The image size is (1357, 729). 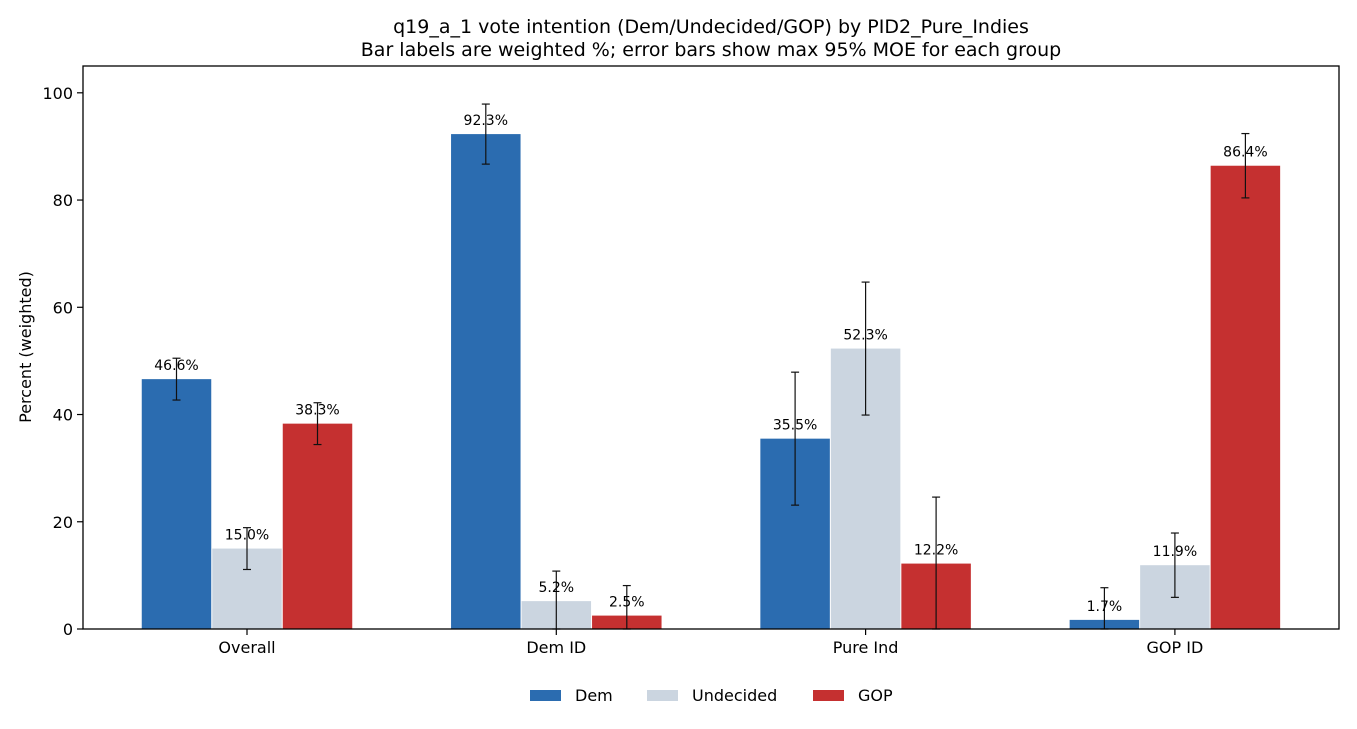 What do you see at coordinates (486, 121) in the screenshot?
I see `data-label: 92.3%` at bounding box center [486, 121].